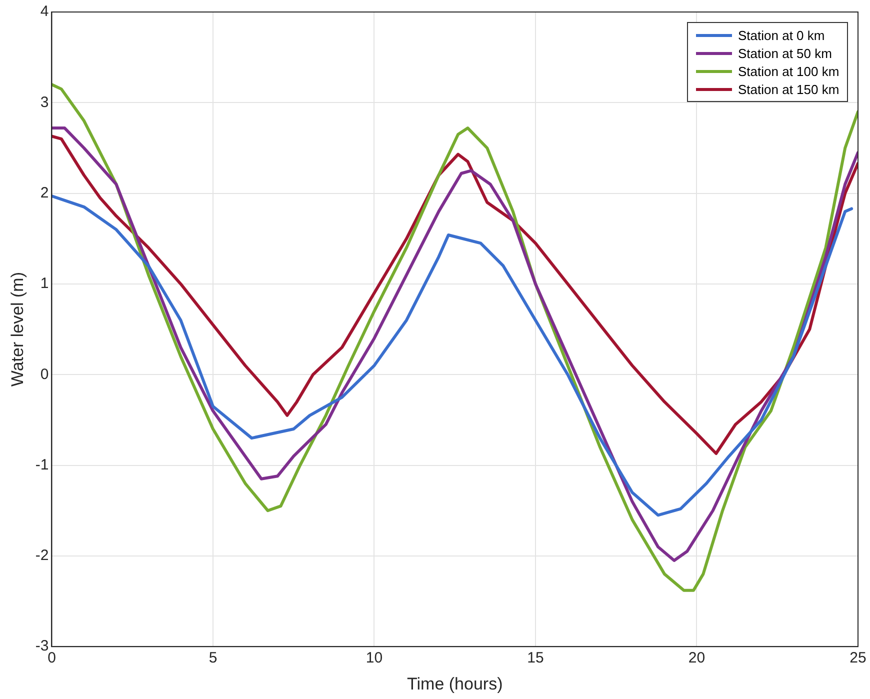  Describe the element at coordinates (455, 684) in the screenshot. I see `x-axis-title: Time (hours)` at that location.